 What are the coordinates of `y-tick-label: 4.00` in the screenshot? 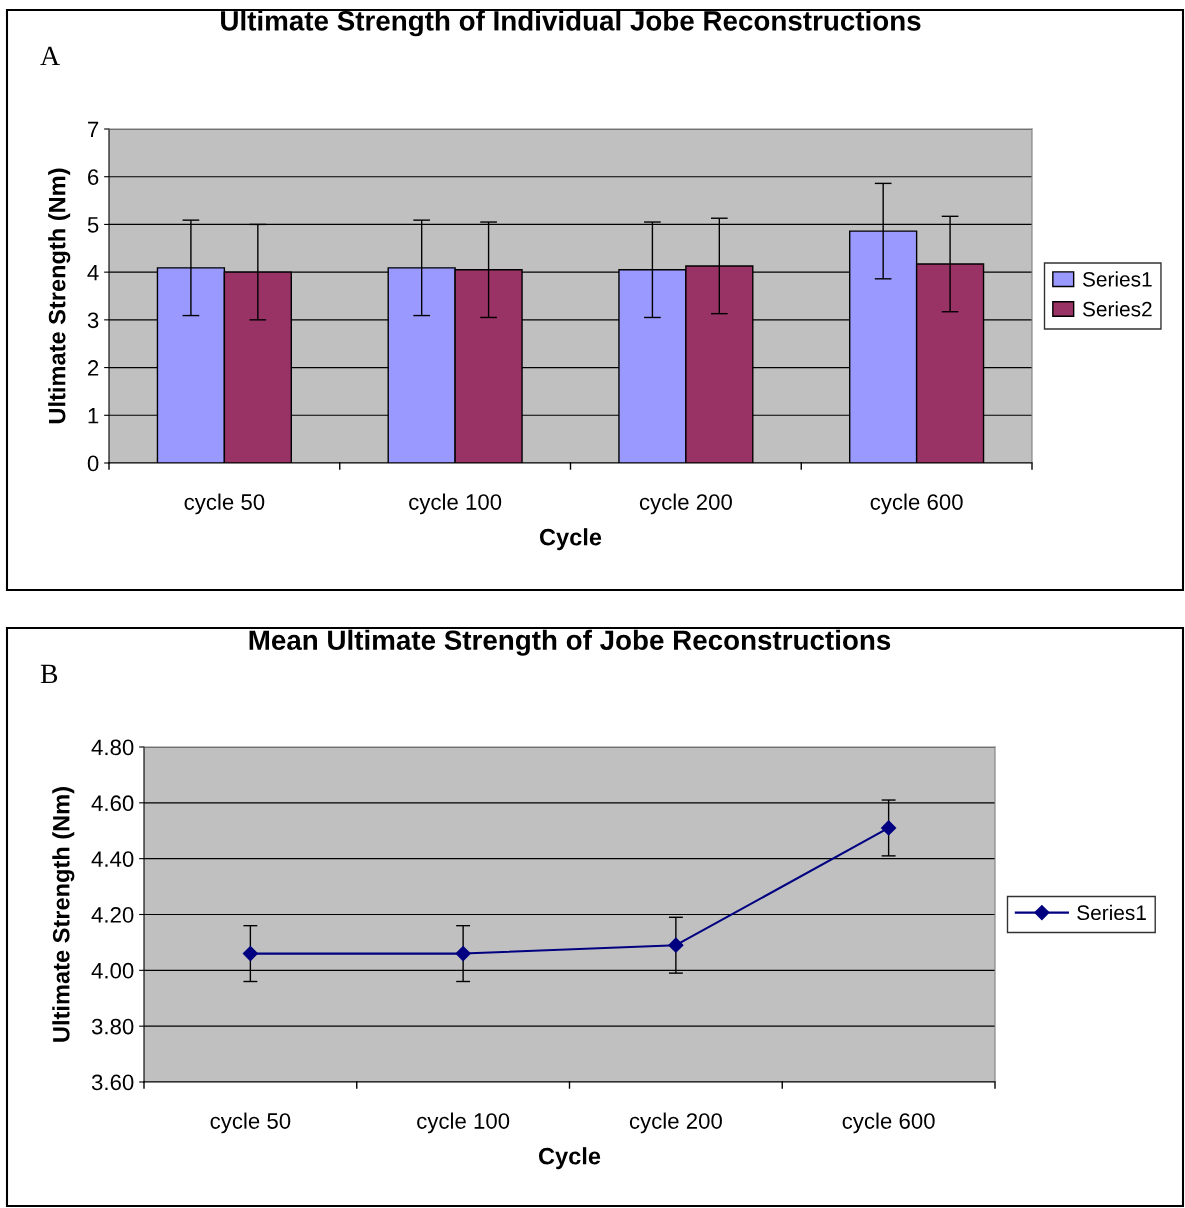 It's located at (112, 970).